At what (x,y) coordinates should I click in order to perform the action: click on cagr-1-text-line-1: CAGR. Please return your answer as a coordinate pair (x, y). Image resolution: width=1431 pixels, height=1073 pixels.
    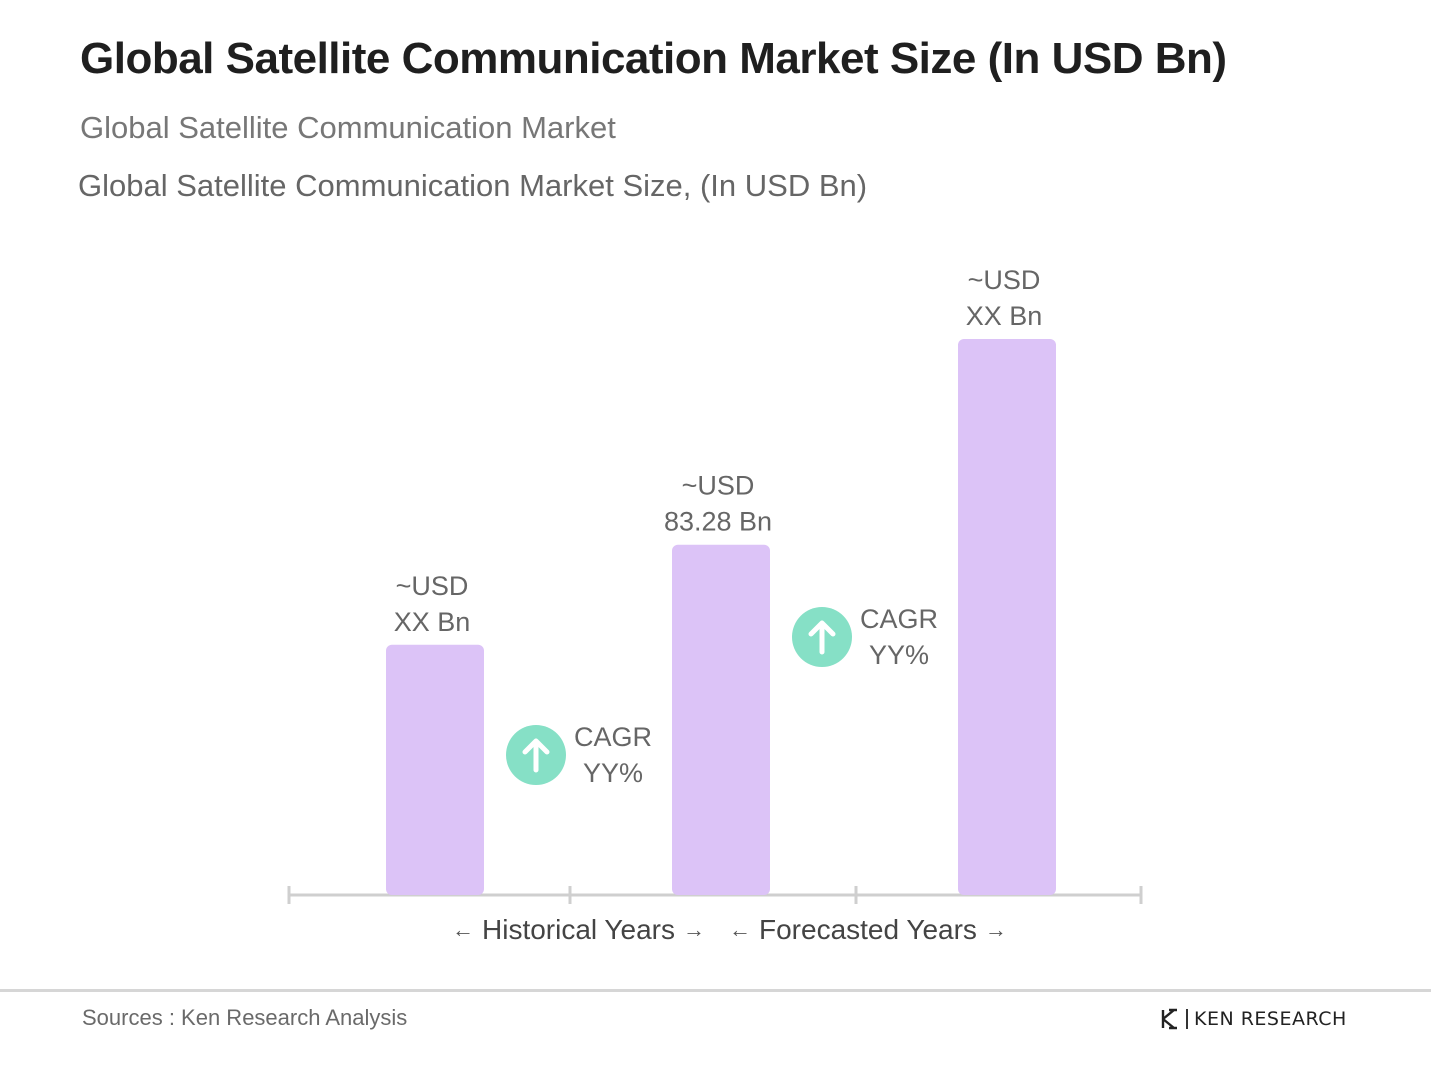
    Looking at the image, I should click on (613, 737).